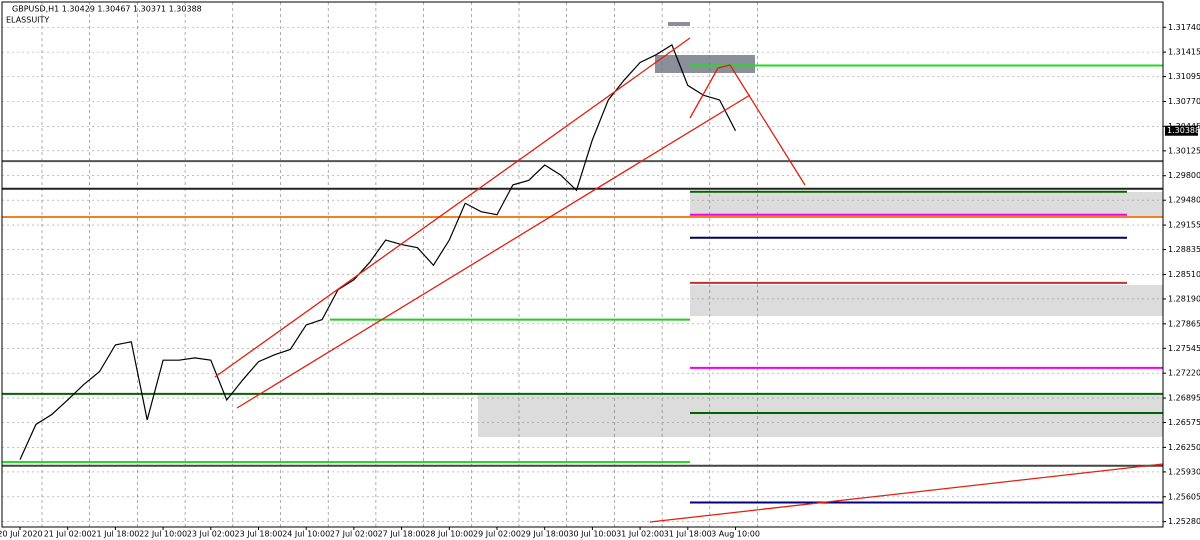  I want to click on x-tick-label: 3 Aug 10:00, so click(735, 534).